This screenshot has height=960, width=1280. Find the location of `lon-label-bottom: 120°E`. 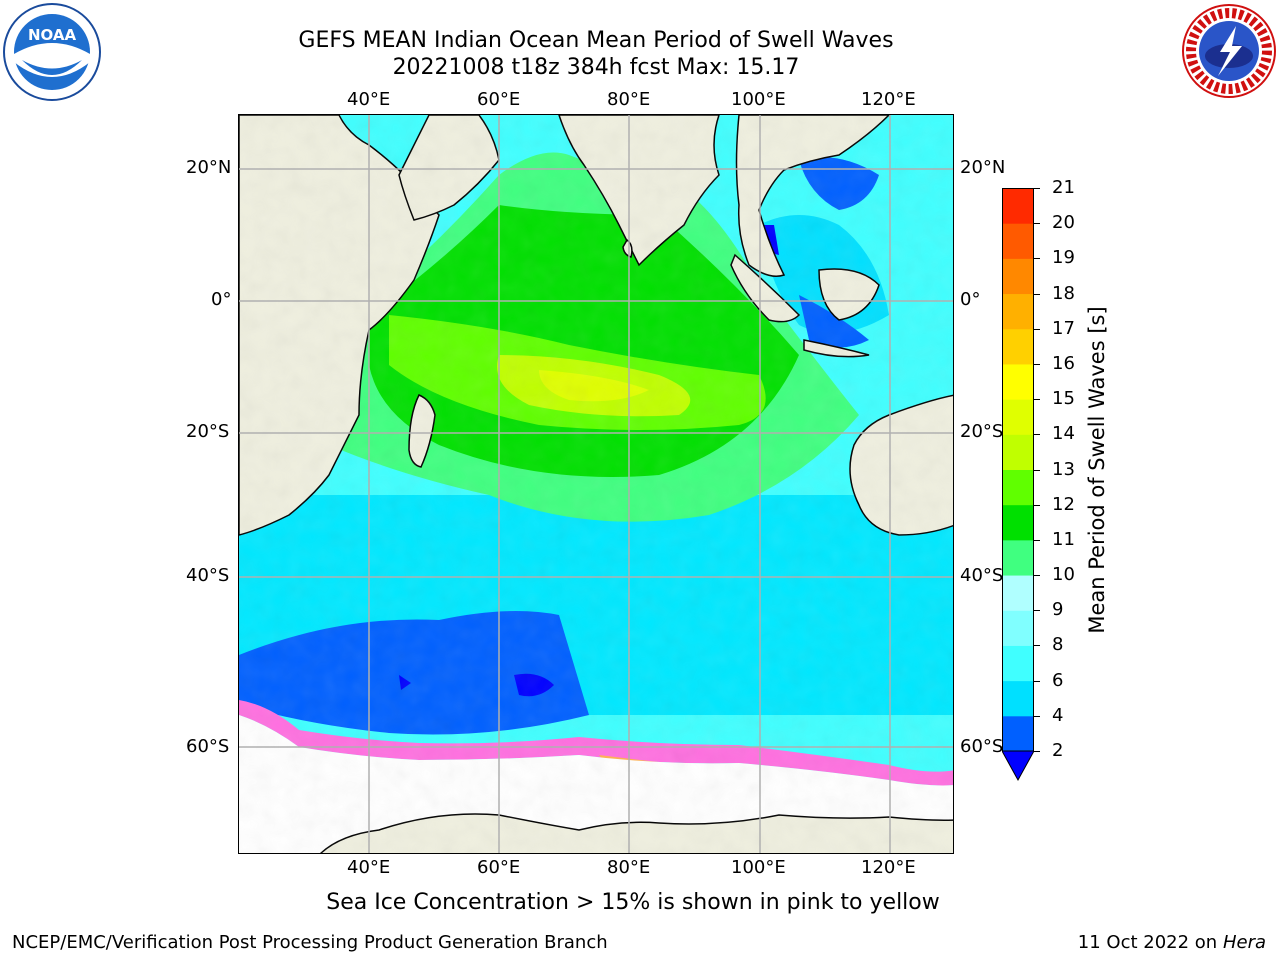

lon-label-bottom: 120°E is located at coordinates (888, 867).